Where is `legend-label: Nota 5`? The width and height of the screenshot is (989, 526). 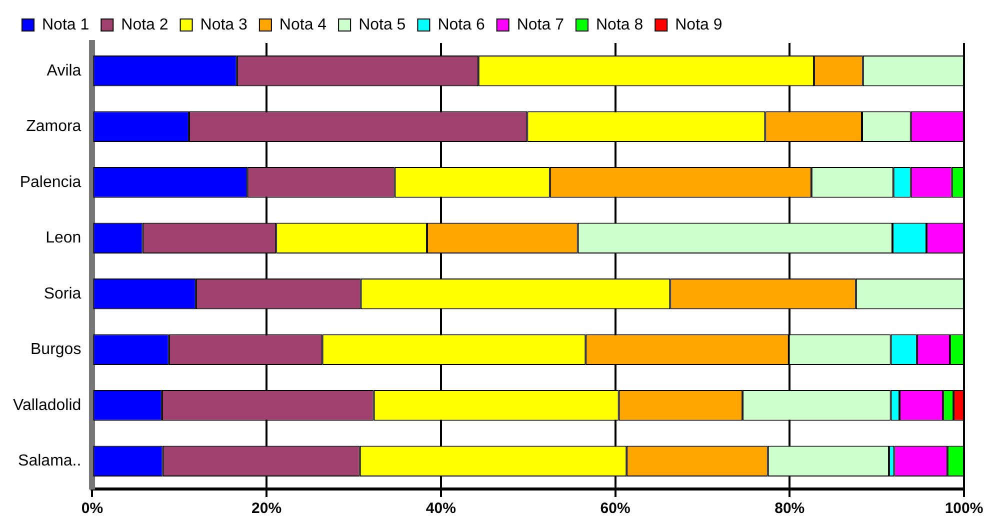
legend-label: Nota 5 is located at coordinates (382, 25).